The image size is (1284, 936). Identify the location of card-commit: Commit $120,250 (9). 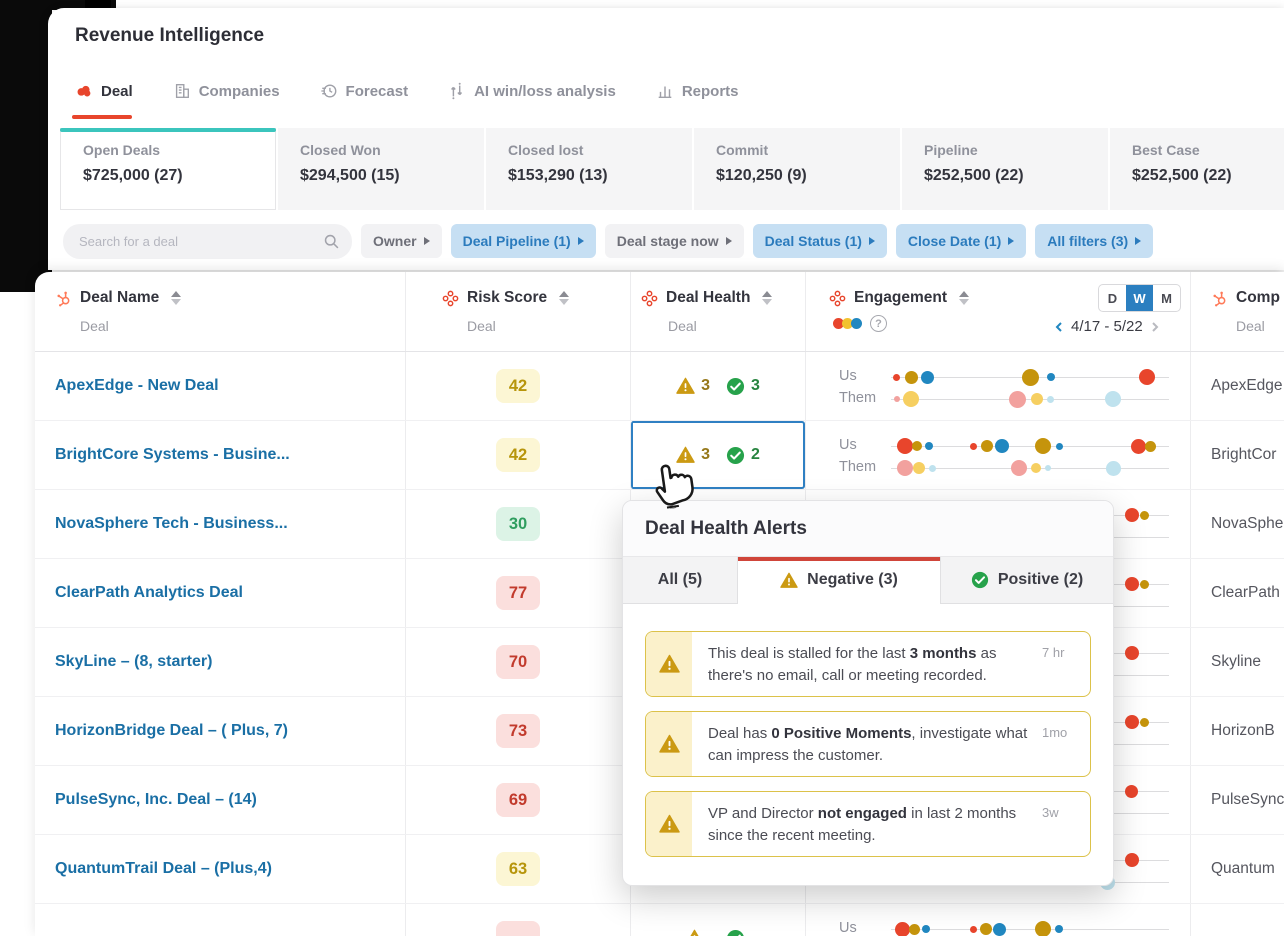
(797, 169).